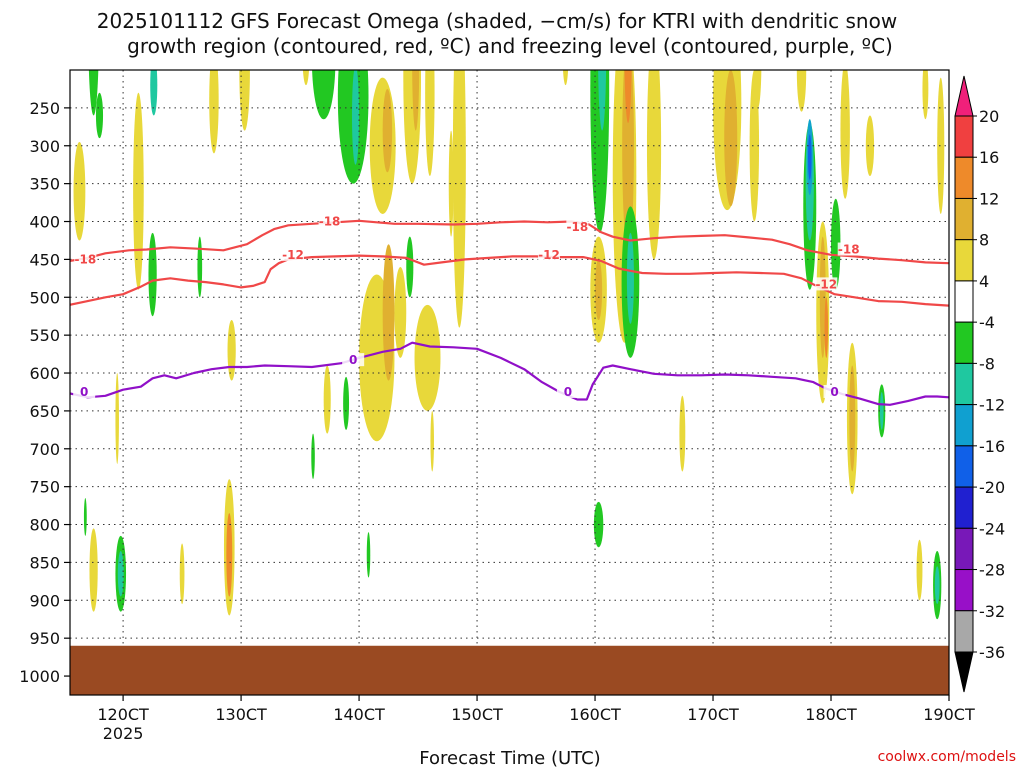 This screenshot has width=1024, height=768. What do you see at coordinates (44, 638) in the screenshot?
I see `y-tick-label: 950` at bounding box center [44, 638].